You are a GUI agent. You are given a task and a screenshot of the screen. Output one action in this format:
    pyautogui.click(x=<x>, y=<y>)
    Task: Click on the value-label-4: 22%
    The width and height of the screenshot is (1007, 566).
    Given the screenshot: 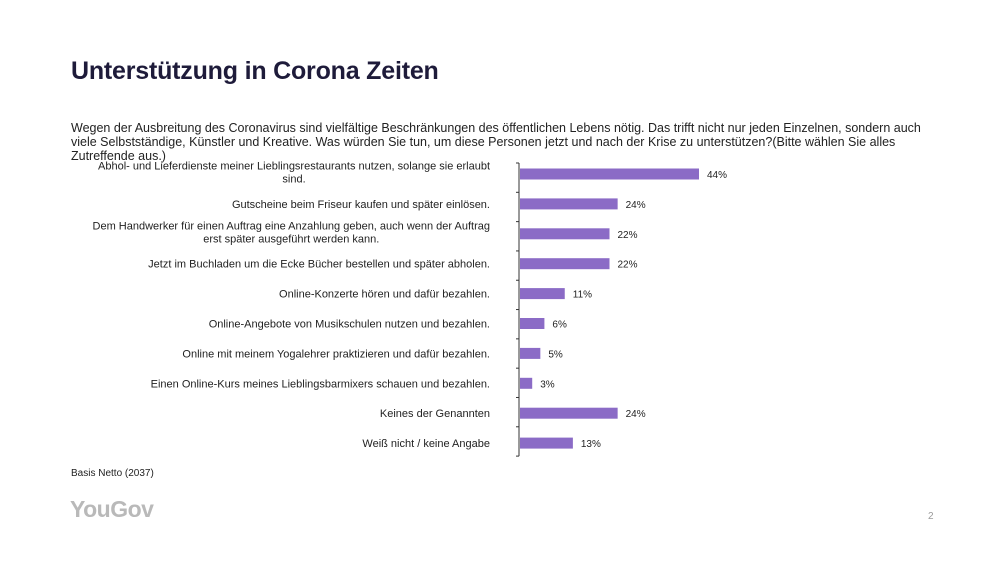 What is the action you would take?
    pyautogui.click(x=628, y=265)
    